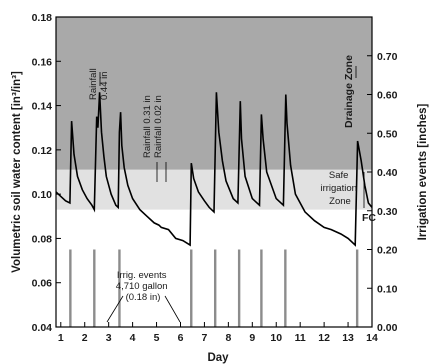 The height and width of the screenshot is (364, 434). Describe the element at coordinates (17, 172) in the screenshot. I see `y-axis-left-label: Volumetric soil water content [in³/in³]` at that location.